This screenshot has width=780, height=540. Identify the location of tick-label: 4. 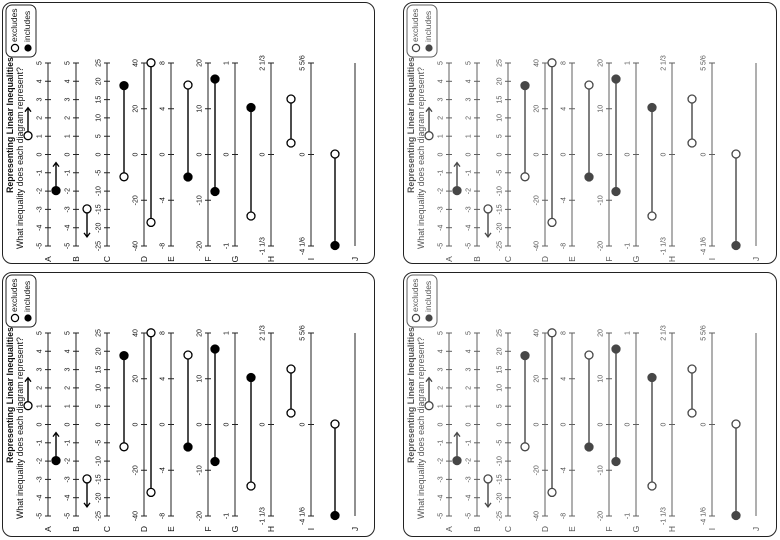
(469, 351).